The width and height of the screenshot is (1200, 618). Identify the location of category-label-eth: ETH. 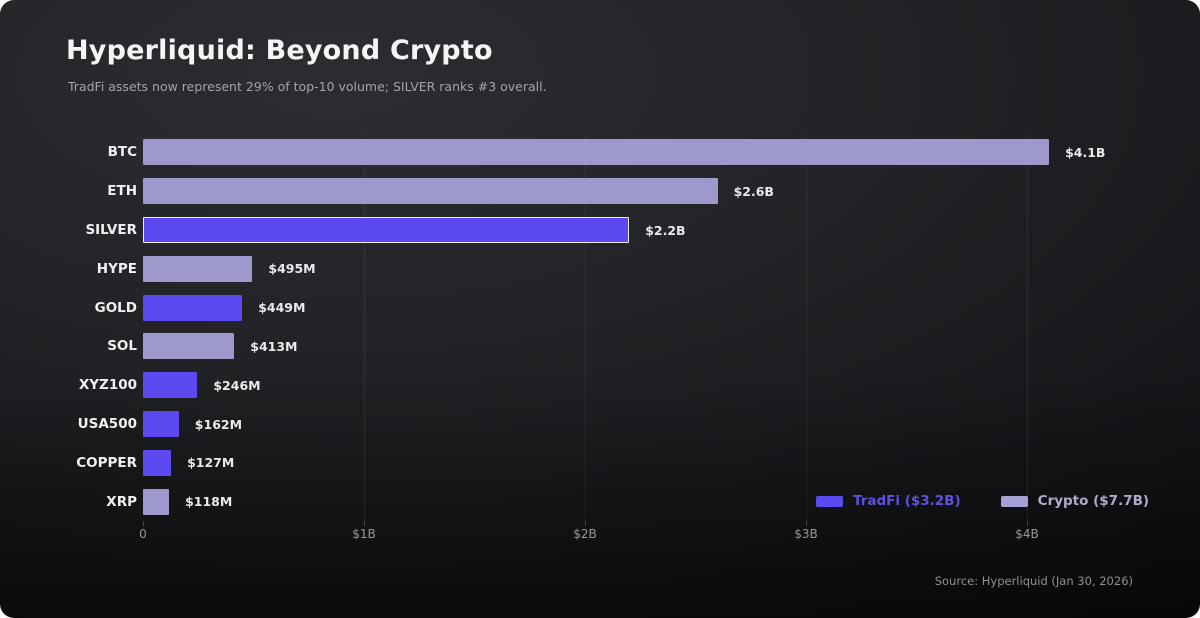
(122, 191).